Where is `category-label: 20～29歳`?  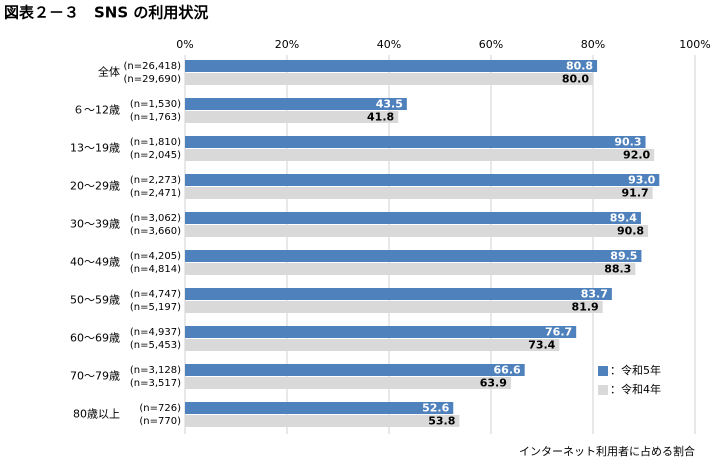 category-label: 20～29歳 is located at coordinates (95, 186).